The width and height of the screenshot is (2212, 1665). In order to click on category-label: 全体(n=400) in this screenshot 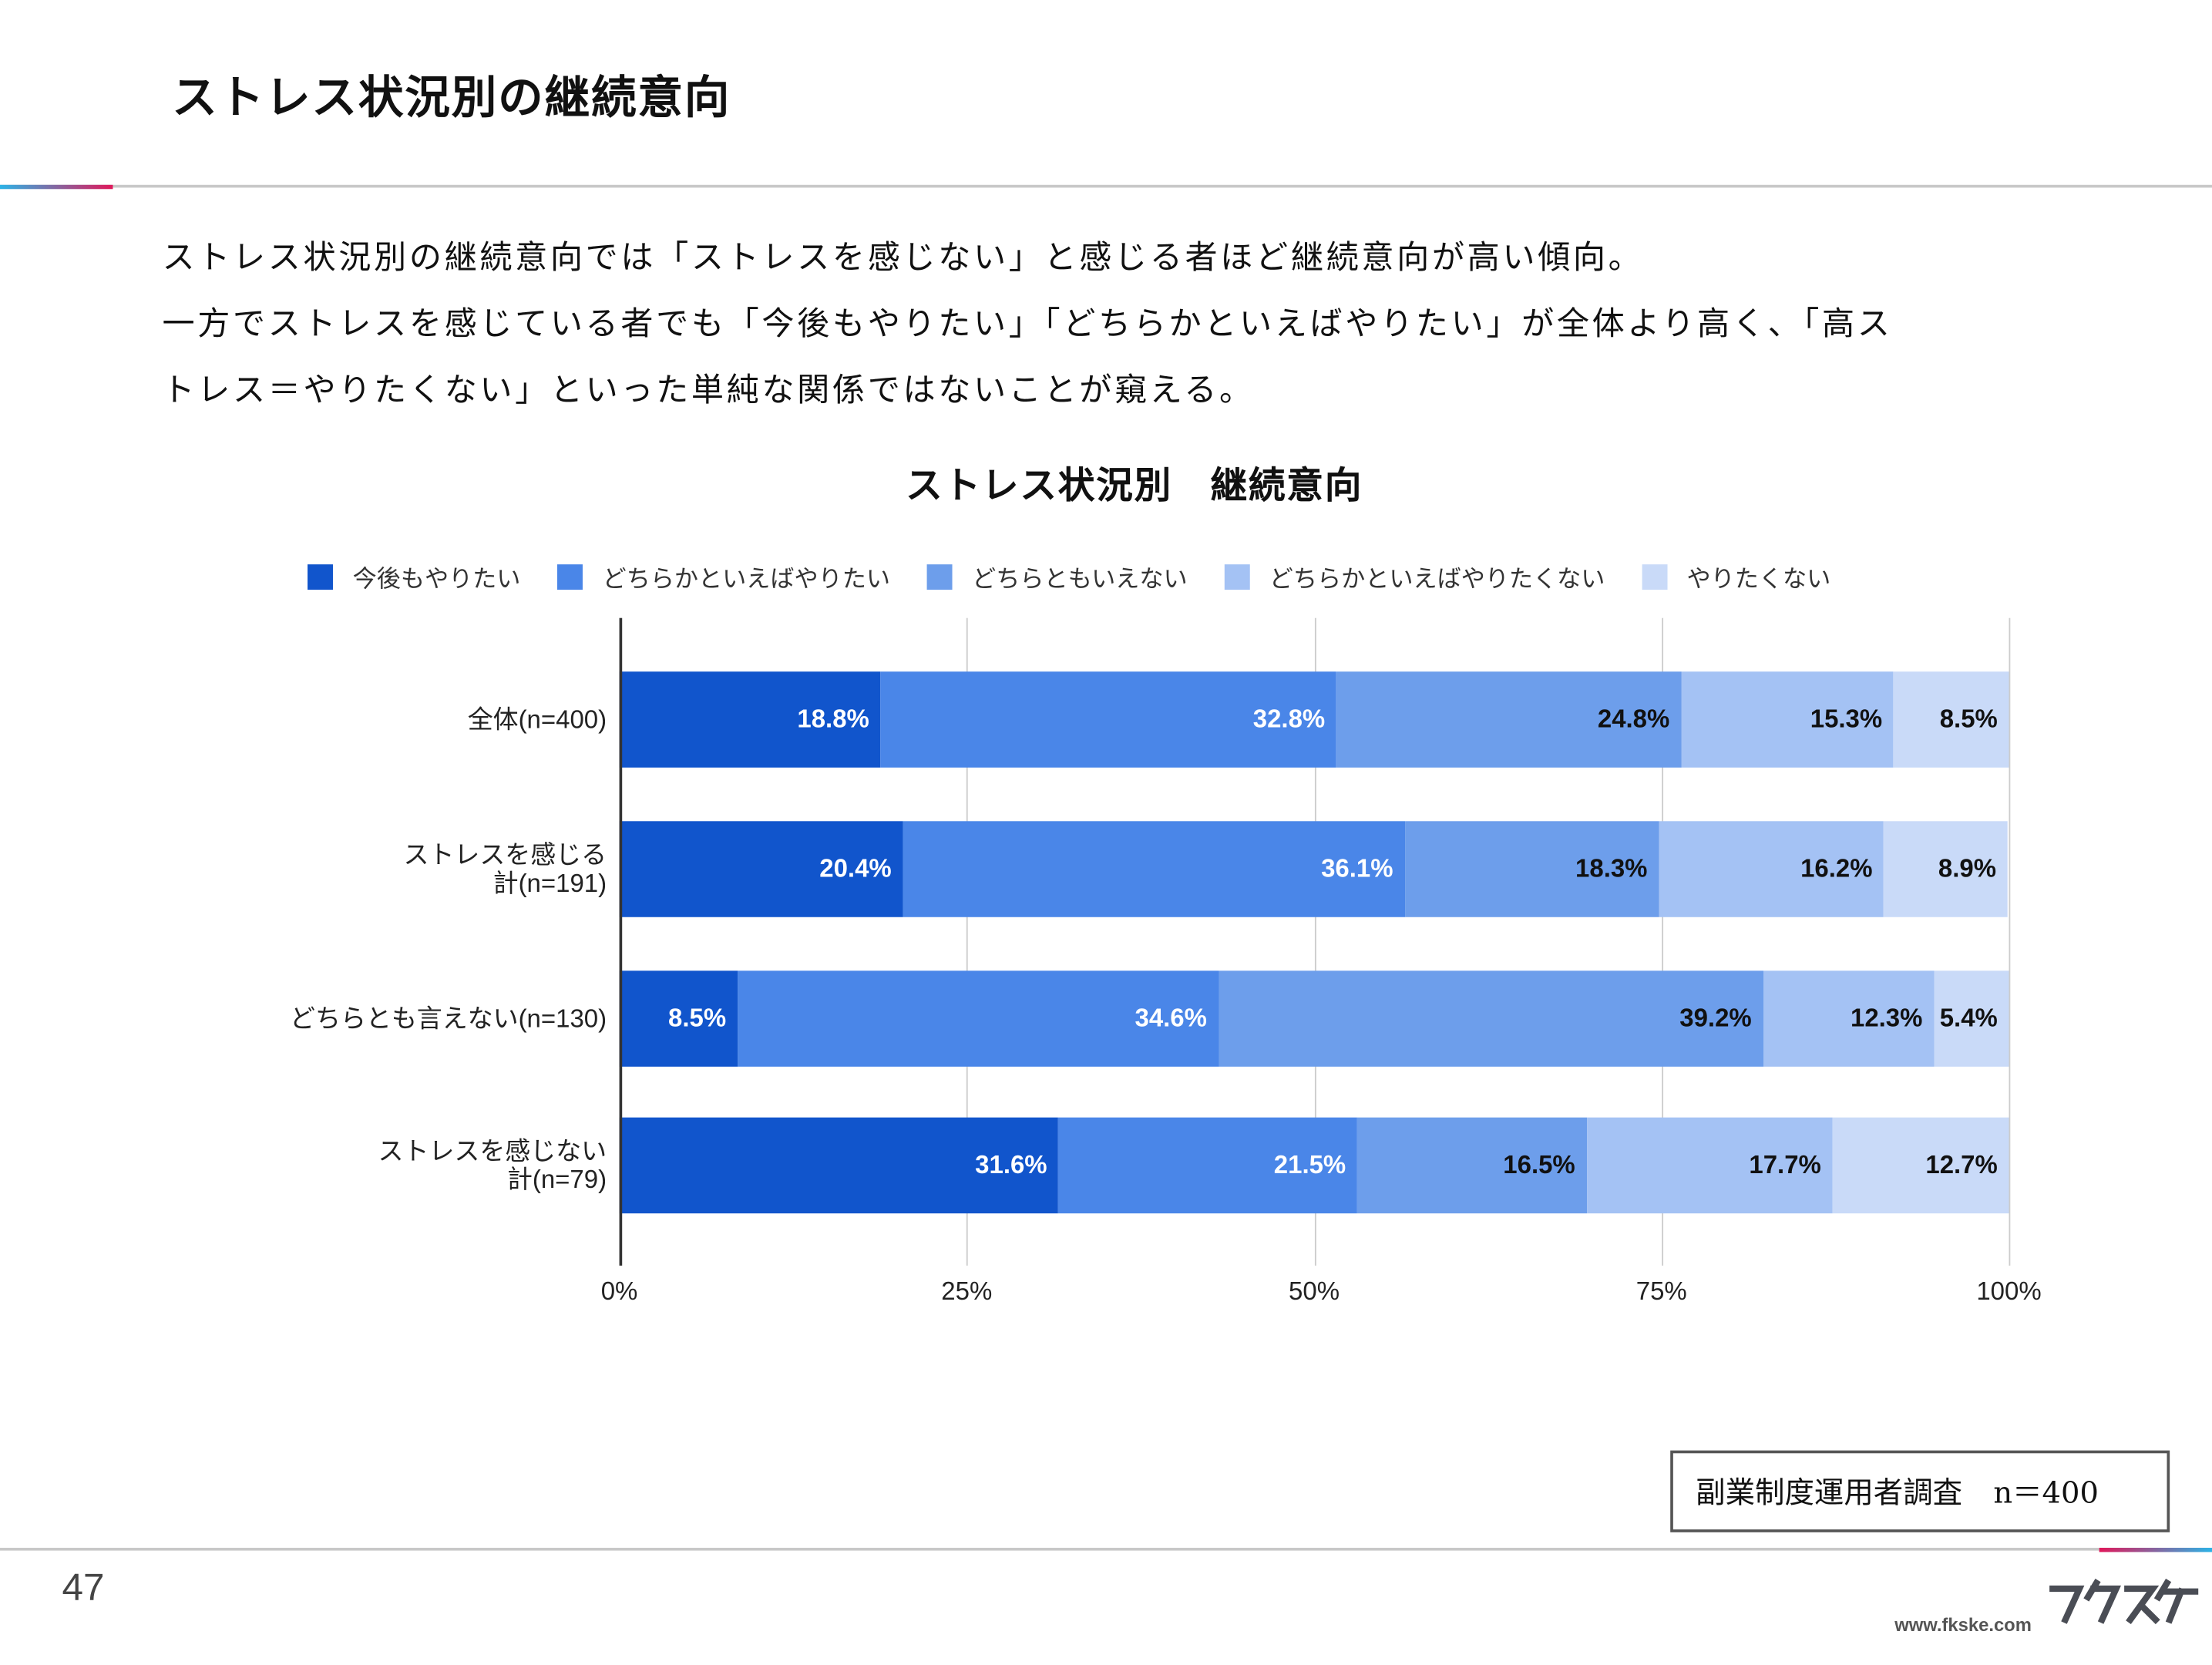, I will do `click(537, 719)`.